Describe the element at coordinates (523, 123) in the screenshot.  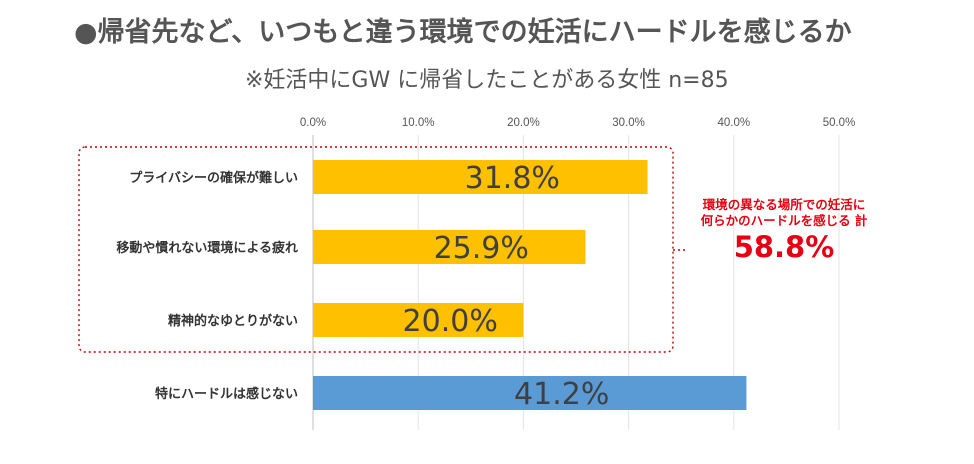
I see `x-tick-label: 20.0%` at that location.